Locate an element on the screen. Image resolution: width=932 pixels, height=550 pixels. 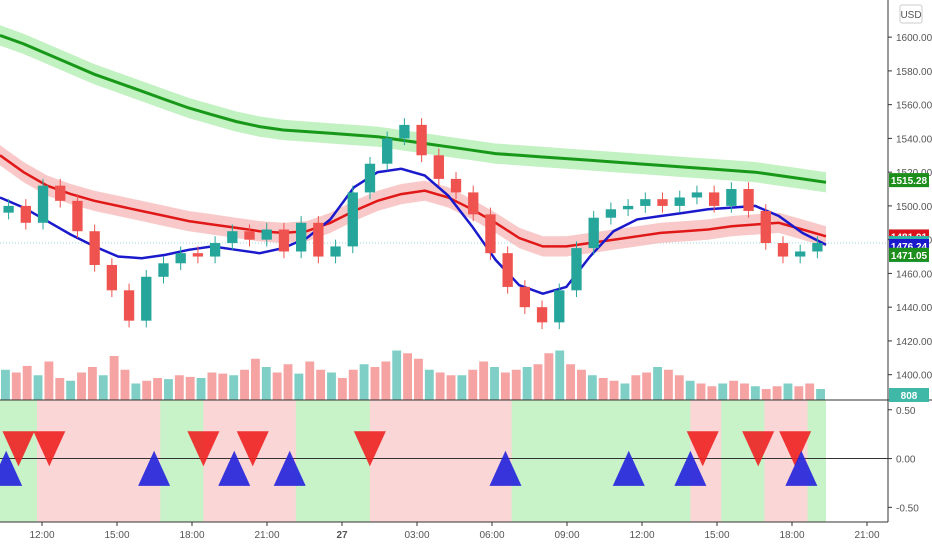
y-tick-label: 1580.00 is located at coordinates (914, 72).